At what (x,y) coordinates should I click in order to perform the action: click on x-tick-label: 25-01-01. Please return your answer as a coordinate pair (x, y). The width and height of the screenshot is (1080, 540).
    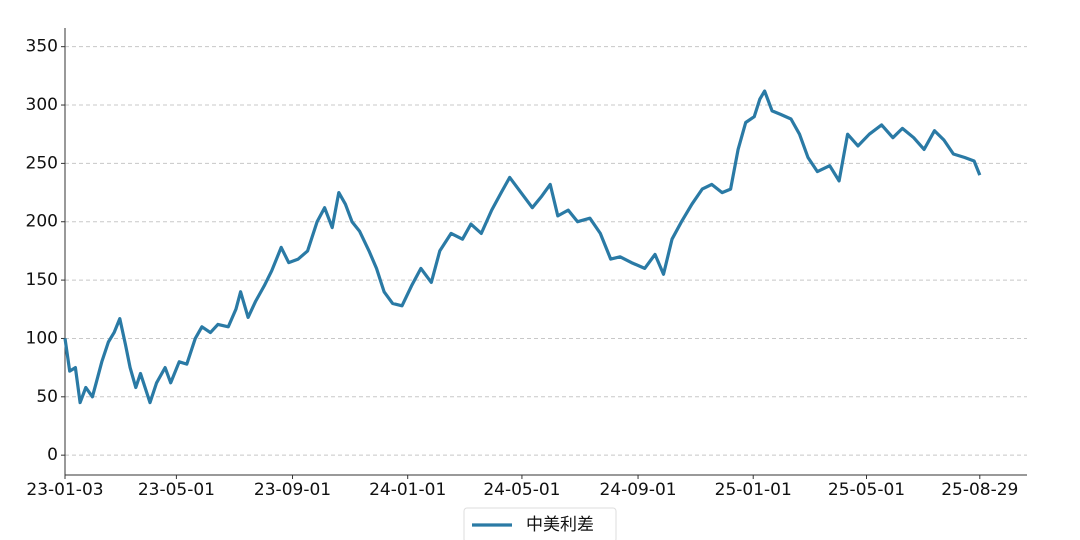
    Looking at the image, I should click on (753, 490).